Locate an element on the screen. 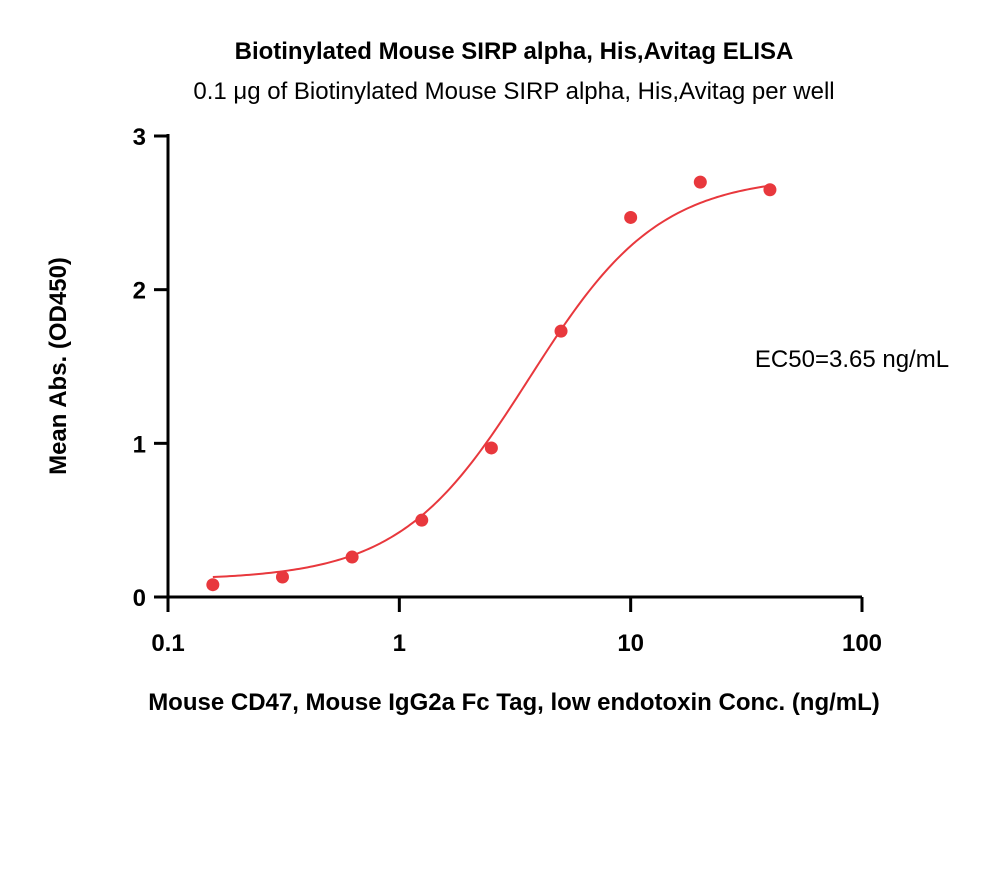 The height and width of the screenshot is (870, 1000). y-ticks: 0 1 2 3 is located at coordinates (150, 368).